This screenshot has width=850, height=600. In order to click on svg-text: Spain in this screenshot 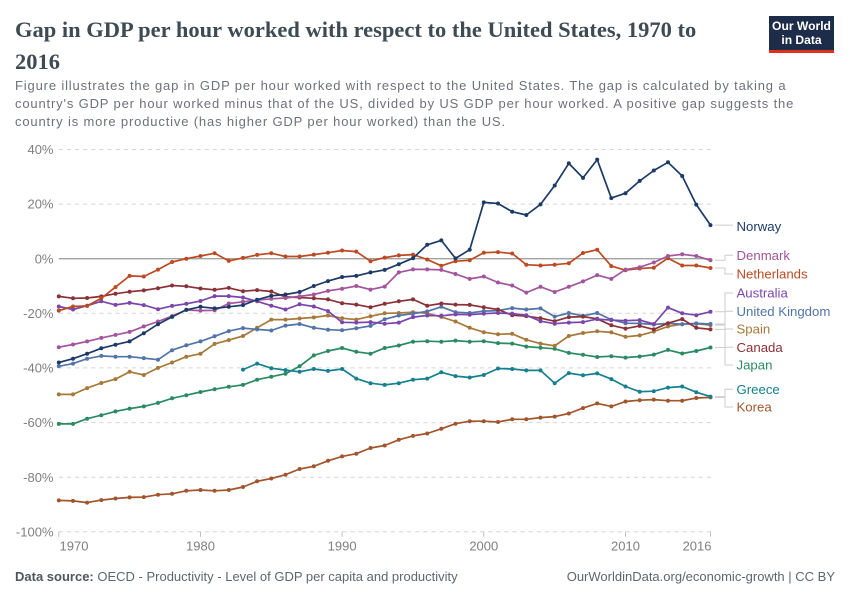, I will do `click(754, 329)`.